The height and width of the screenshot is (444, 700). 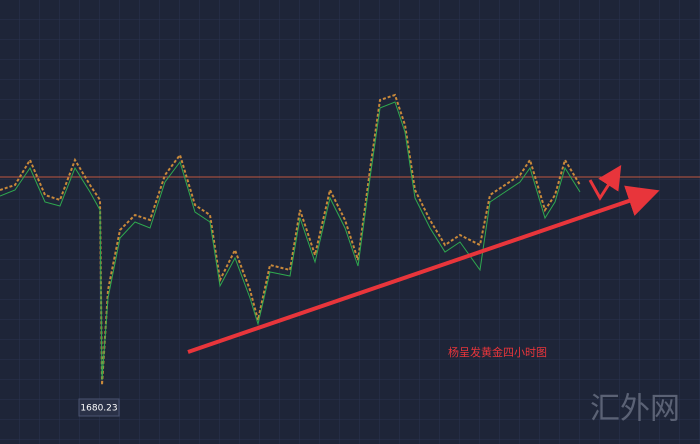 I want to click on low-label-box, so click(x=99, y=407).